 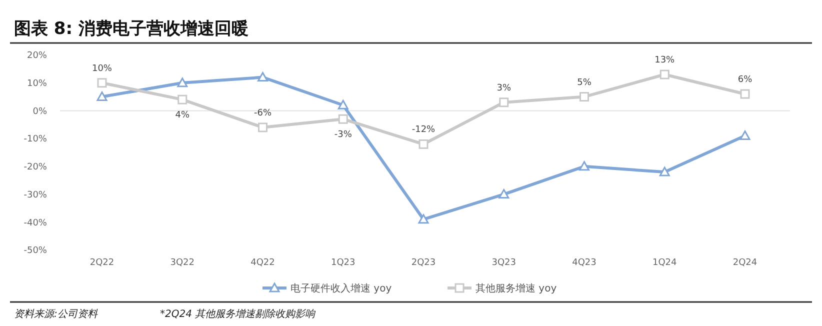 I want to click on text: *2Q24 其他服务增速剔除收购影响, so click(x=238, y=314).